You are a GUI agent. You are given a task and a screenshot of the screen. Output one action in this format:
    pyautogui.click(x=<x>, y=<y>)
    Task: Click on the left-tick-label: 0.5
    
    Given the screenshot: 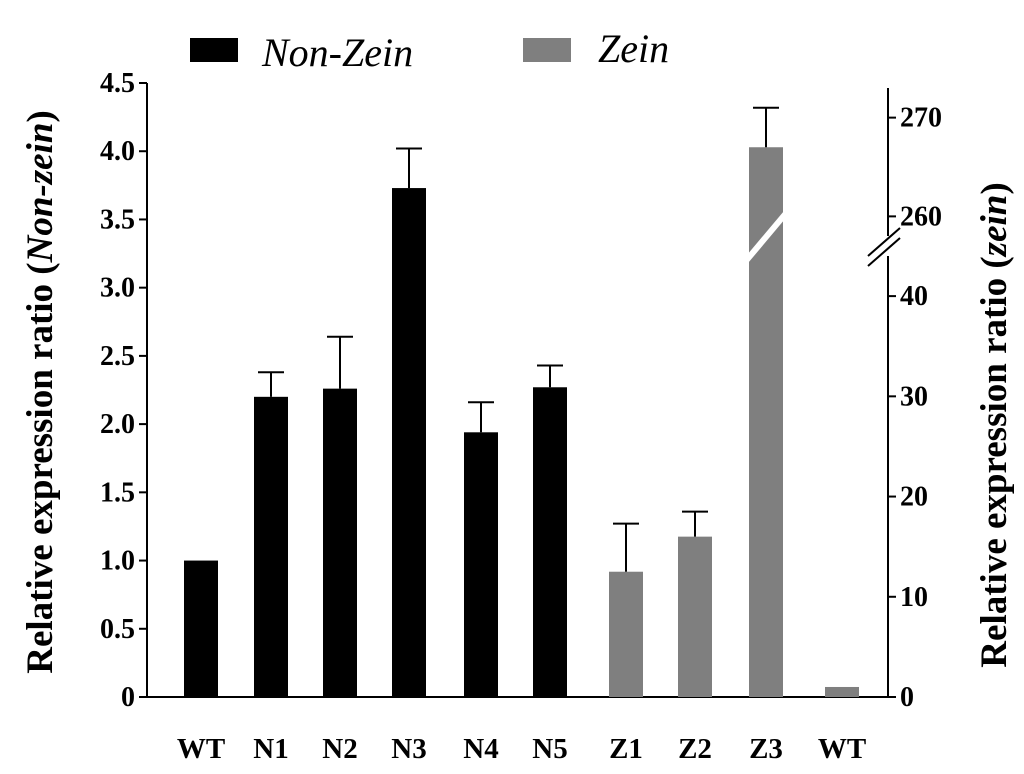 What is the action you would take?
    pyautogui.click(x=117, y=629)
    